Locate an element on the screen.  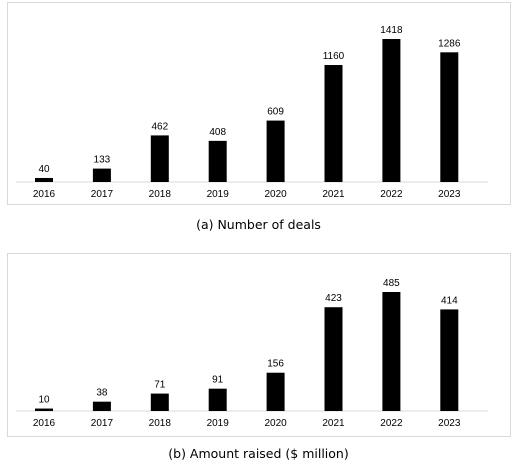
deals-data-label-2020: 609 is located at coordinates (275, 112).